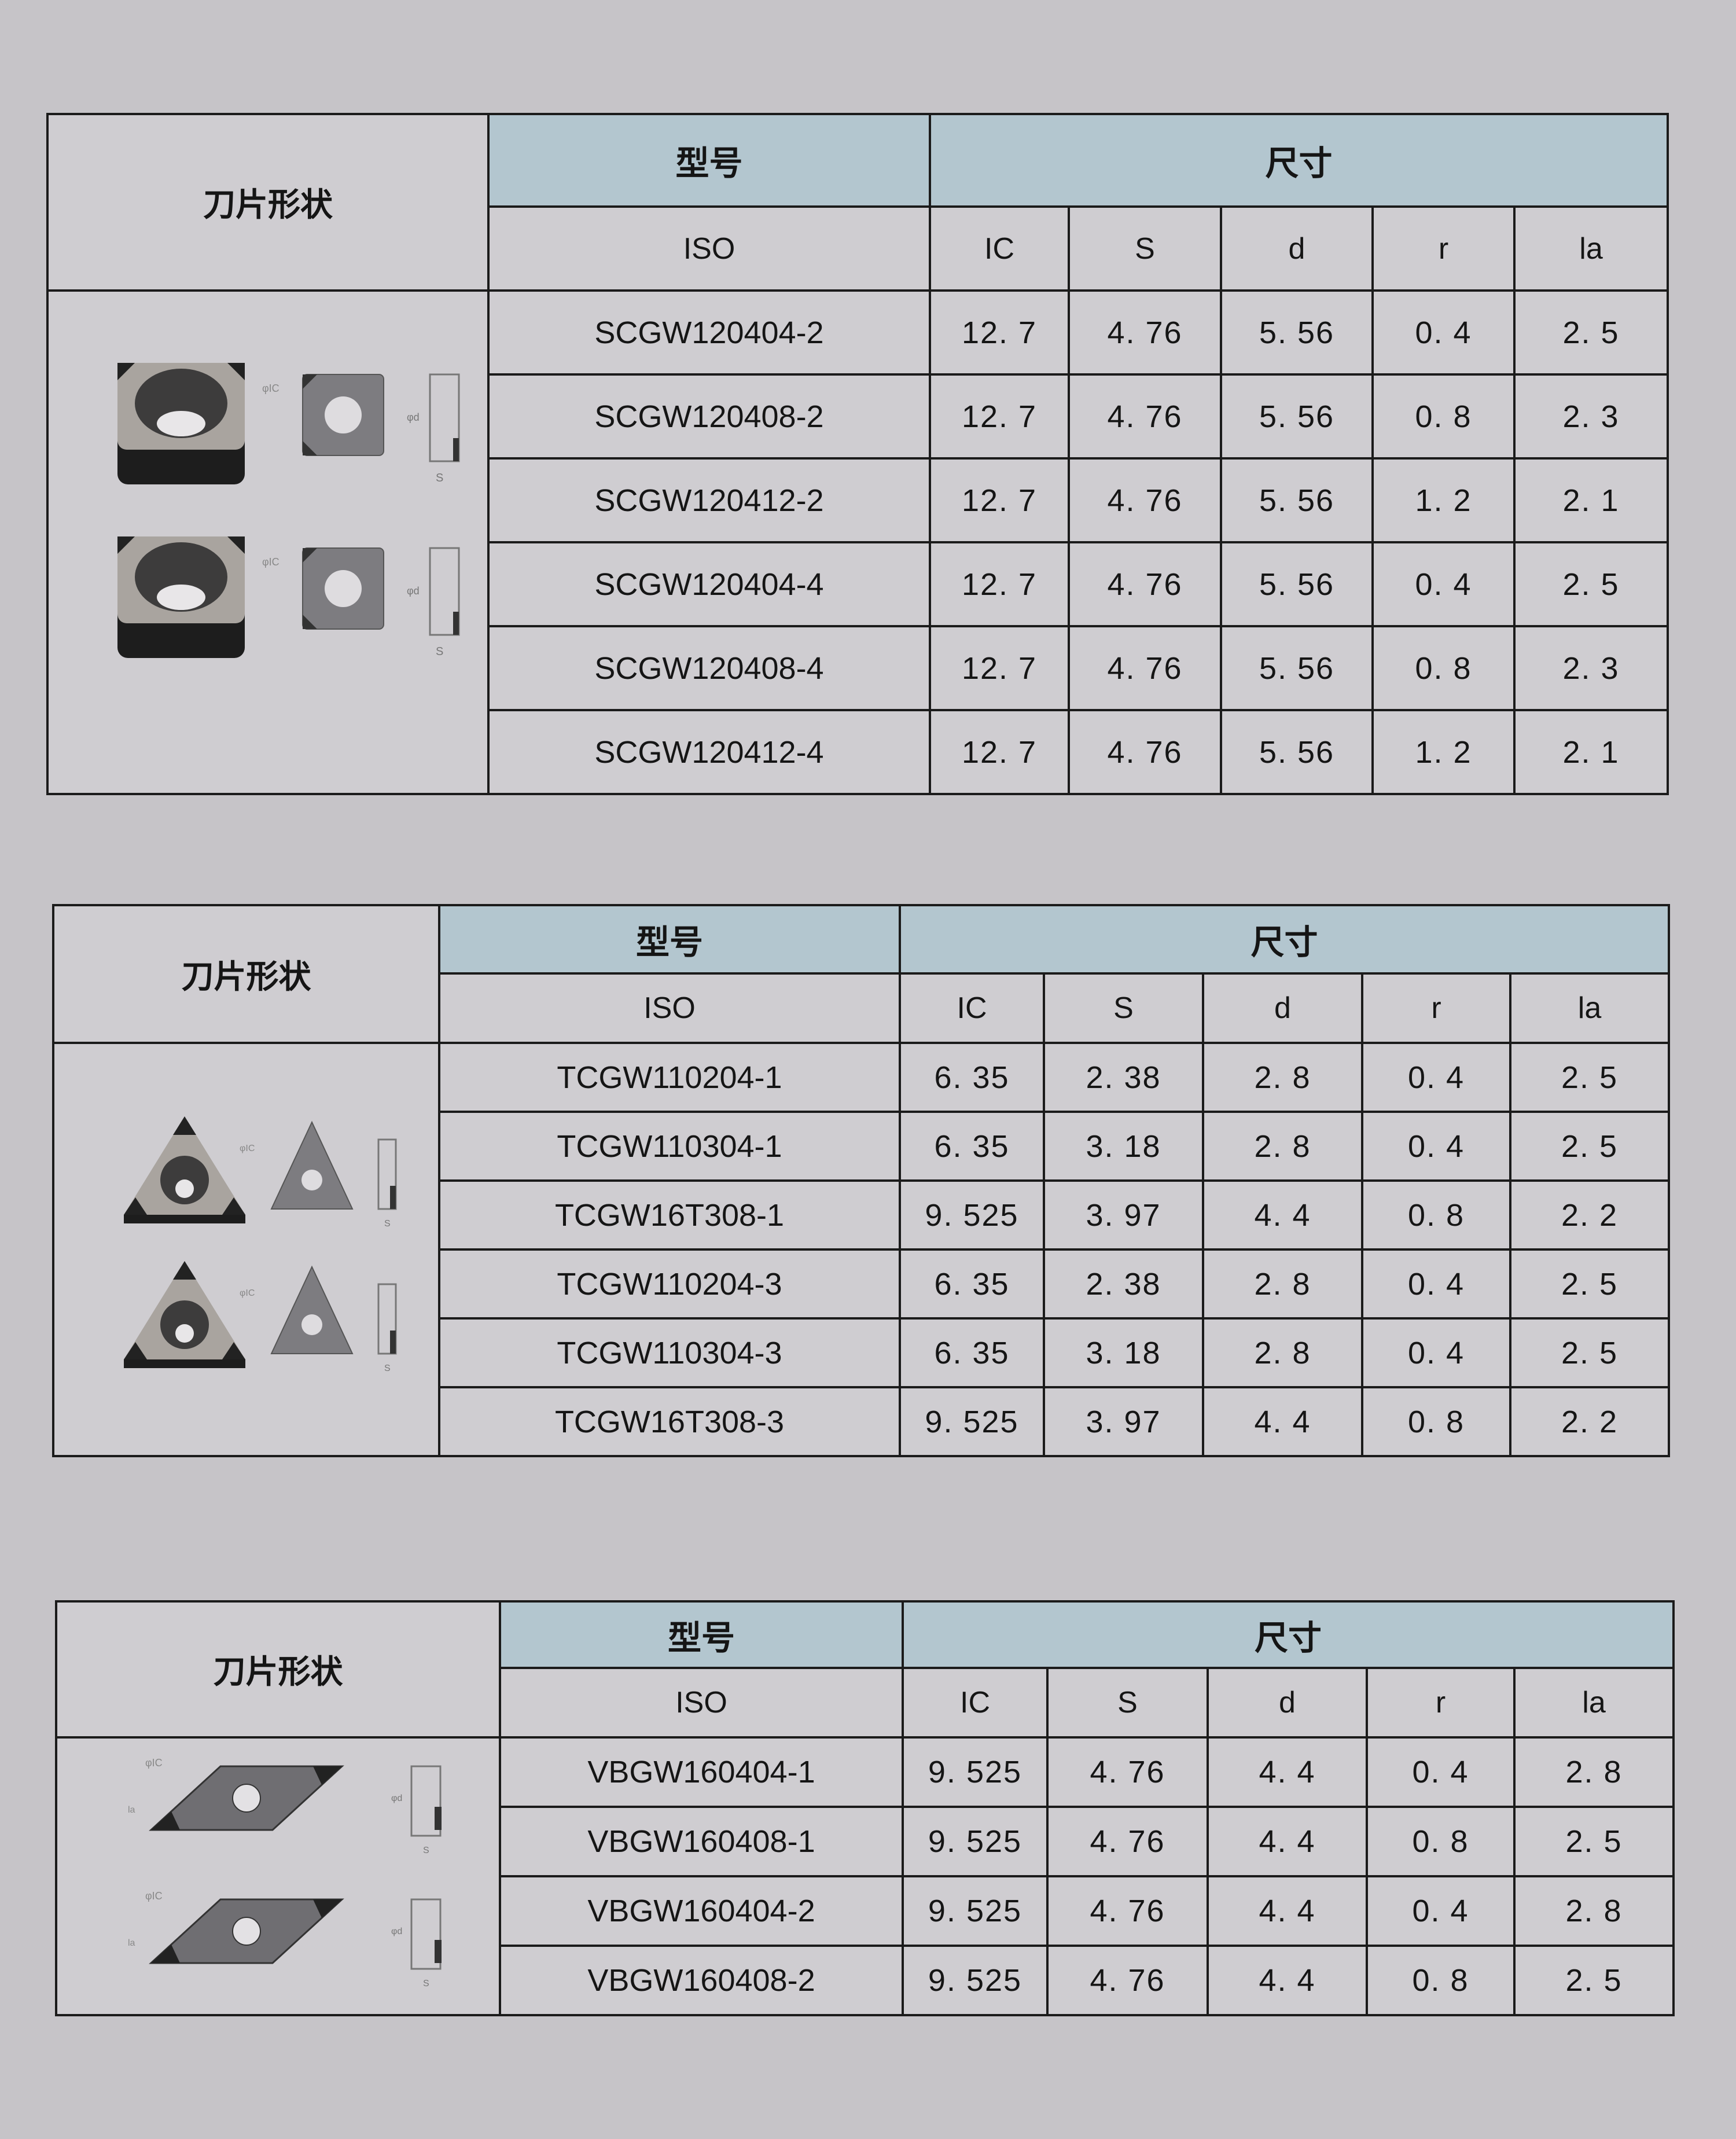 Image resolution: width=1736 pixels, height=2139 pixels. I want to click on rhombus-insert-illustration: φIC la φd S φIC la φd S, so click(278, 1876).